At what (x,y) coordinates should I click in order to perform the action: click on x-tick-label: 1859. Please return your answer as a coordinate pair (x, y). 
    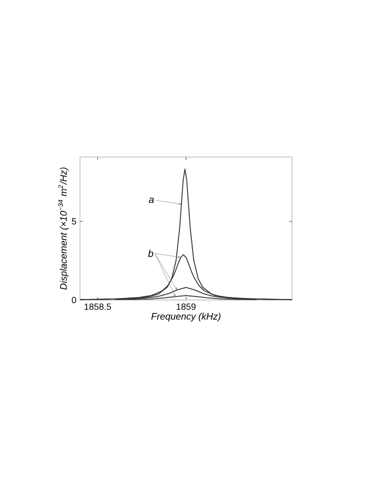
    Looking at the image, I should click on (186, 307).